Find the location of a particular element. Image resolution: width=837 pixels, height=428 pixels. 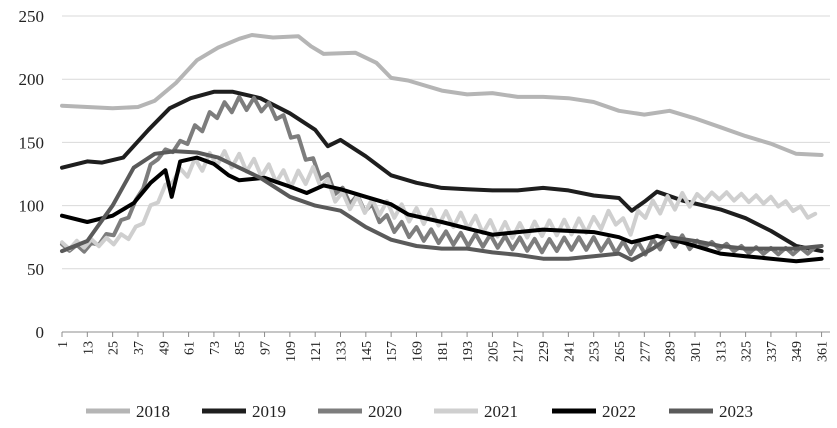

x-tick-label: 157 is located at coordinates (392, 351).